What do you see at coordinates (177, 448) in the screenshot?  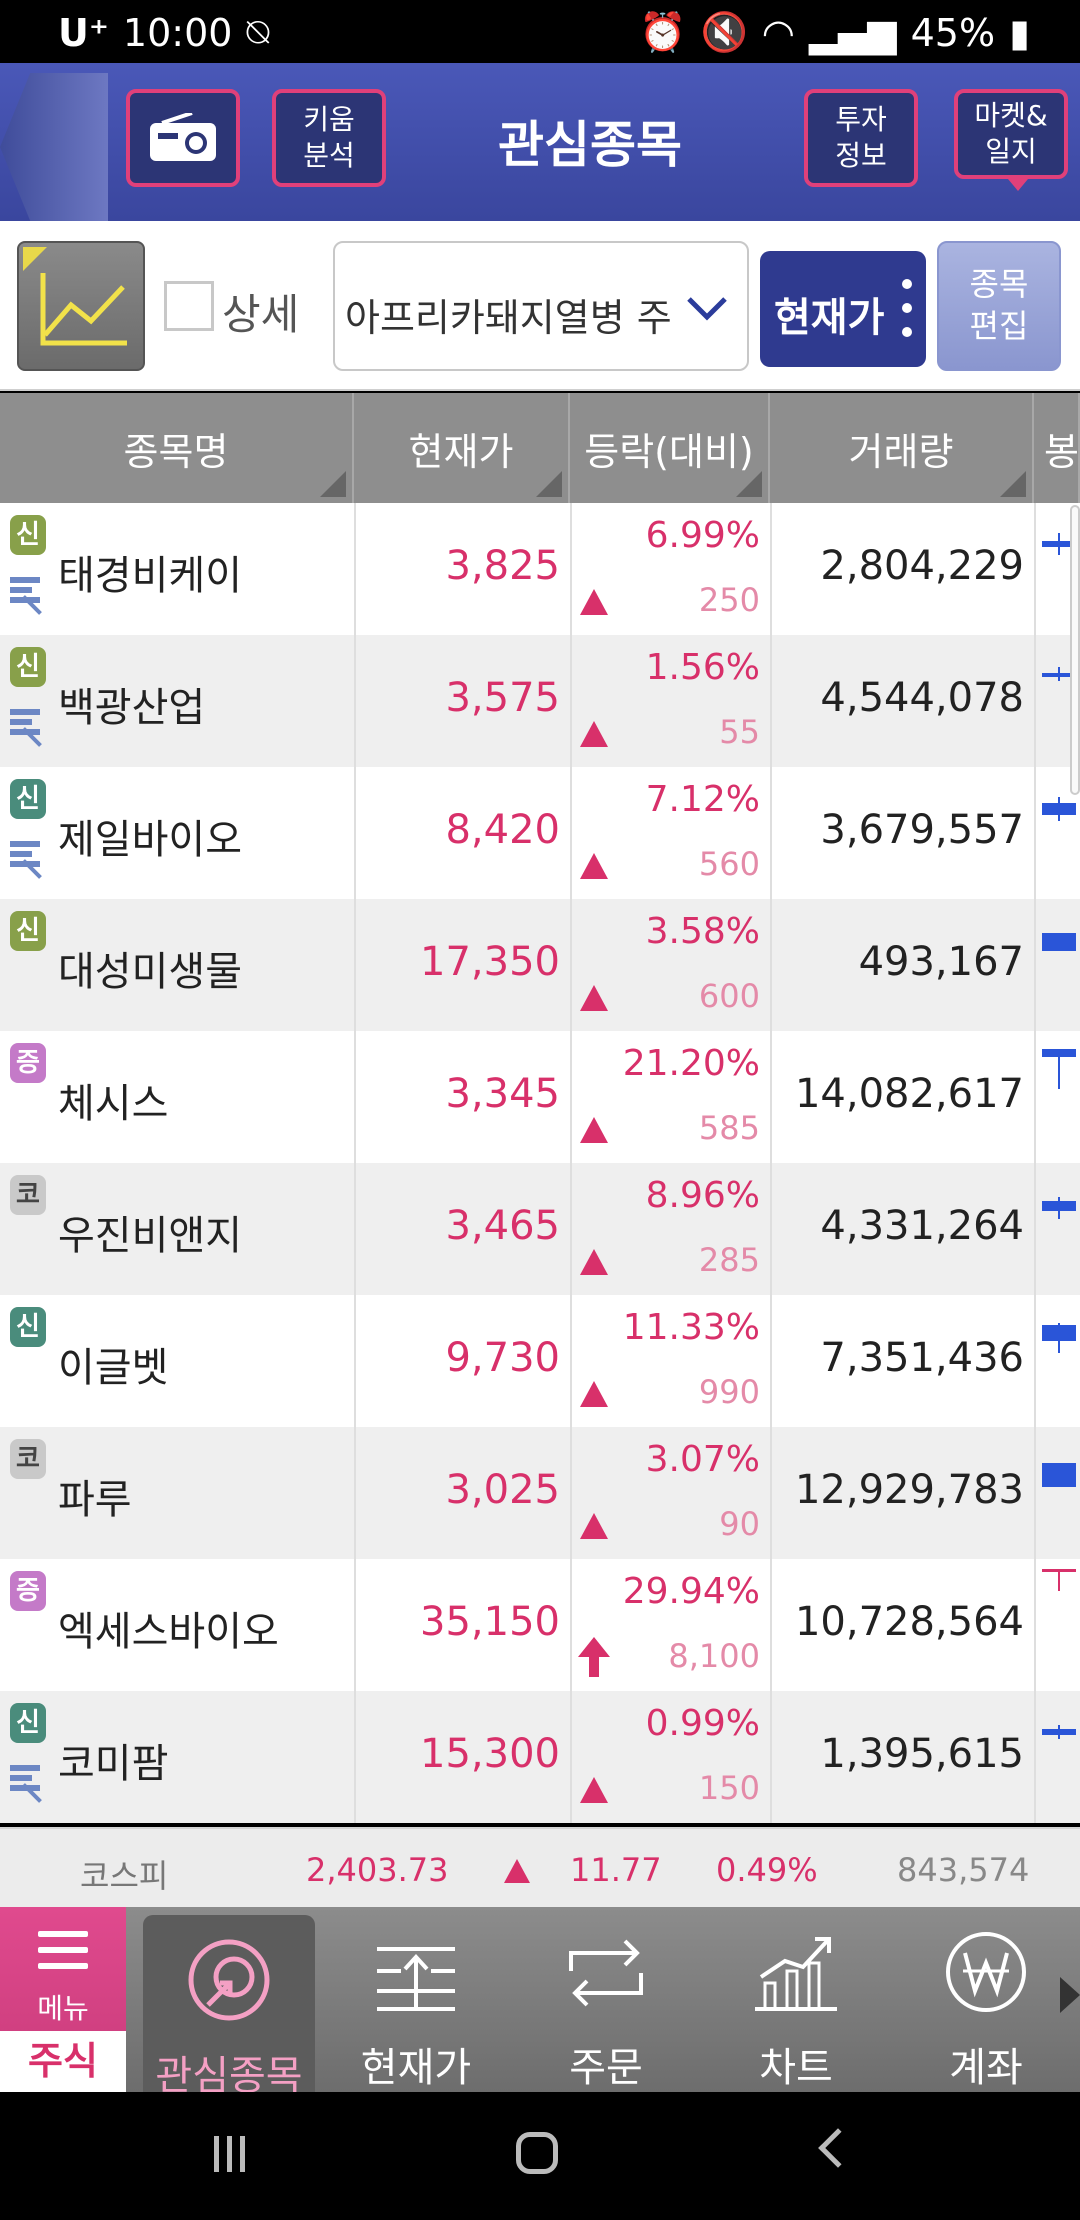 I see `column-header-name: 종목명` at bounding box center [177, 448].